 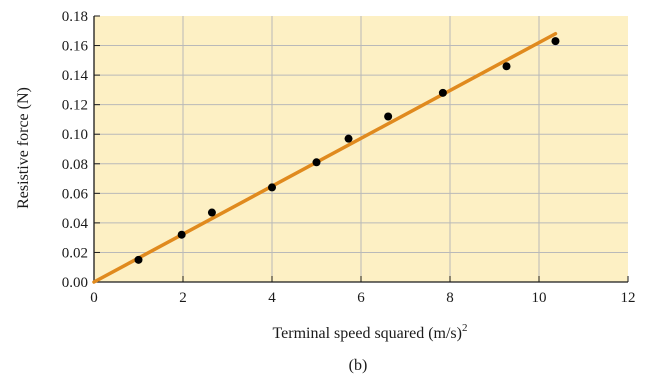 What do you see at coordinates (75, 76) in the screenshot?
I see `y-tick-label: 0.14` at bounding box center [75, 76].